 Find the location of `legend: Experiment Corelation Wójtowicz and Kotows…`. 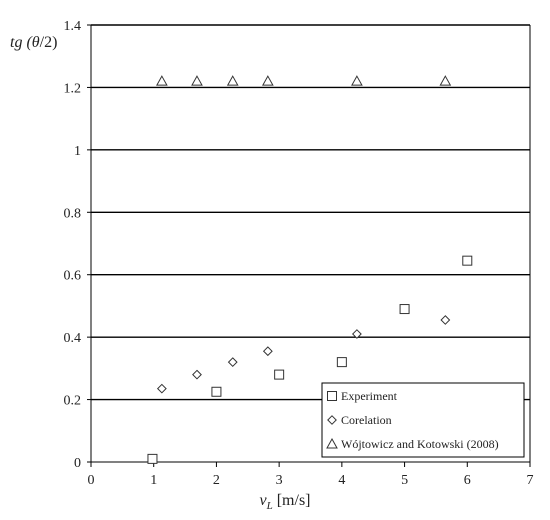

legend: Experiment Corelation Wójtowicz and Kotows… is located at coordinates (423, 420).